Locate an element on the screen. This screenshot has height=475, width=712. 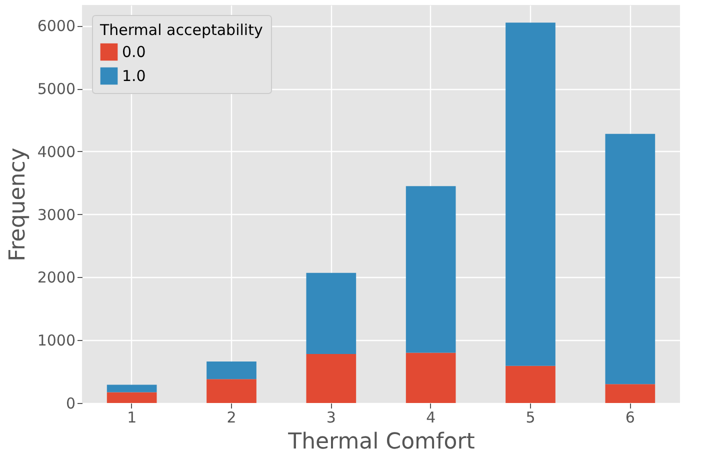
x-tick-label: 4 is located at coordinates (431, 417).